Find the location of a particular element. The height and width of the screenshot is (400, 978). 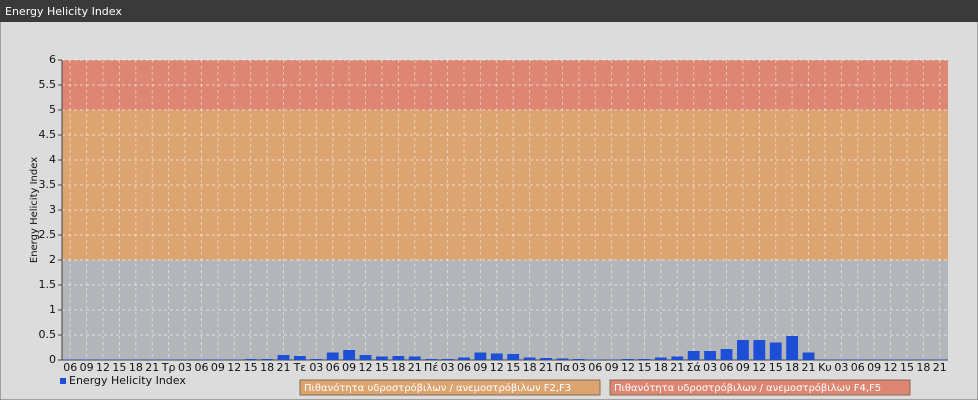

x-tick-label: Τε is located at coordinates (300, 367).